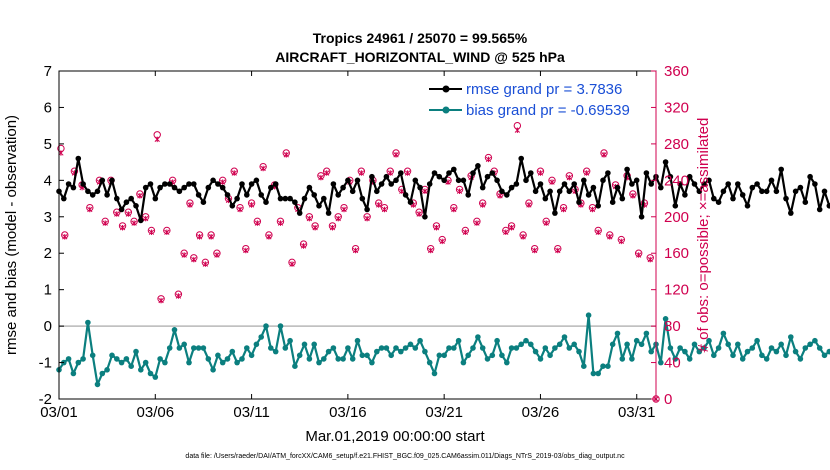 Image resolution: width=830 pixels, height=470 pixels. Describe the element at coordinates (48, 326) in the screenshot. I see `y-tick-left-label: 0` at that location.